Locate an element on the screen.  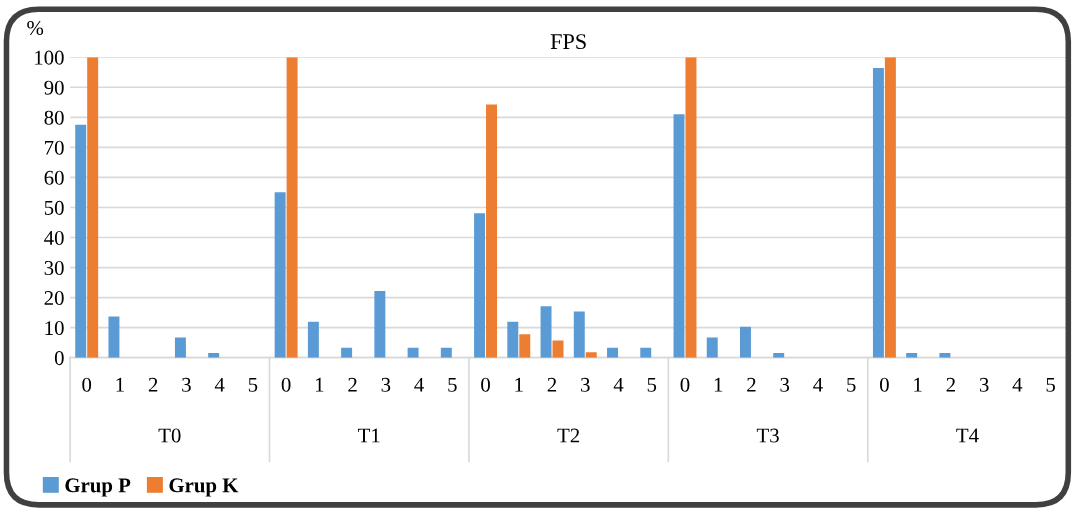
text: T1 is located at coordinates (369, 435).